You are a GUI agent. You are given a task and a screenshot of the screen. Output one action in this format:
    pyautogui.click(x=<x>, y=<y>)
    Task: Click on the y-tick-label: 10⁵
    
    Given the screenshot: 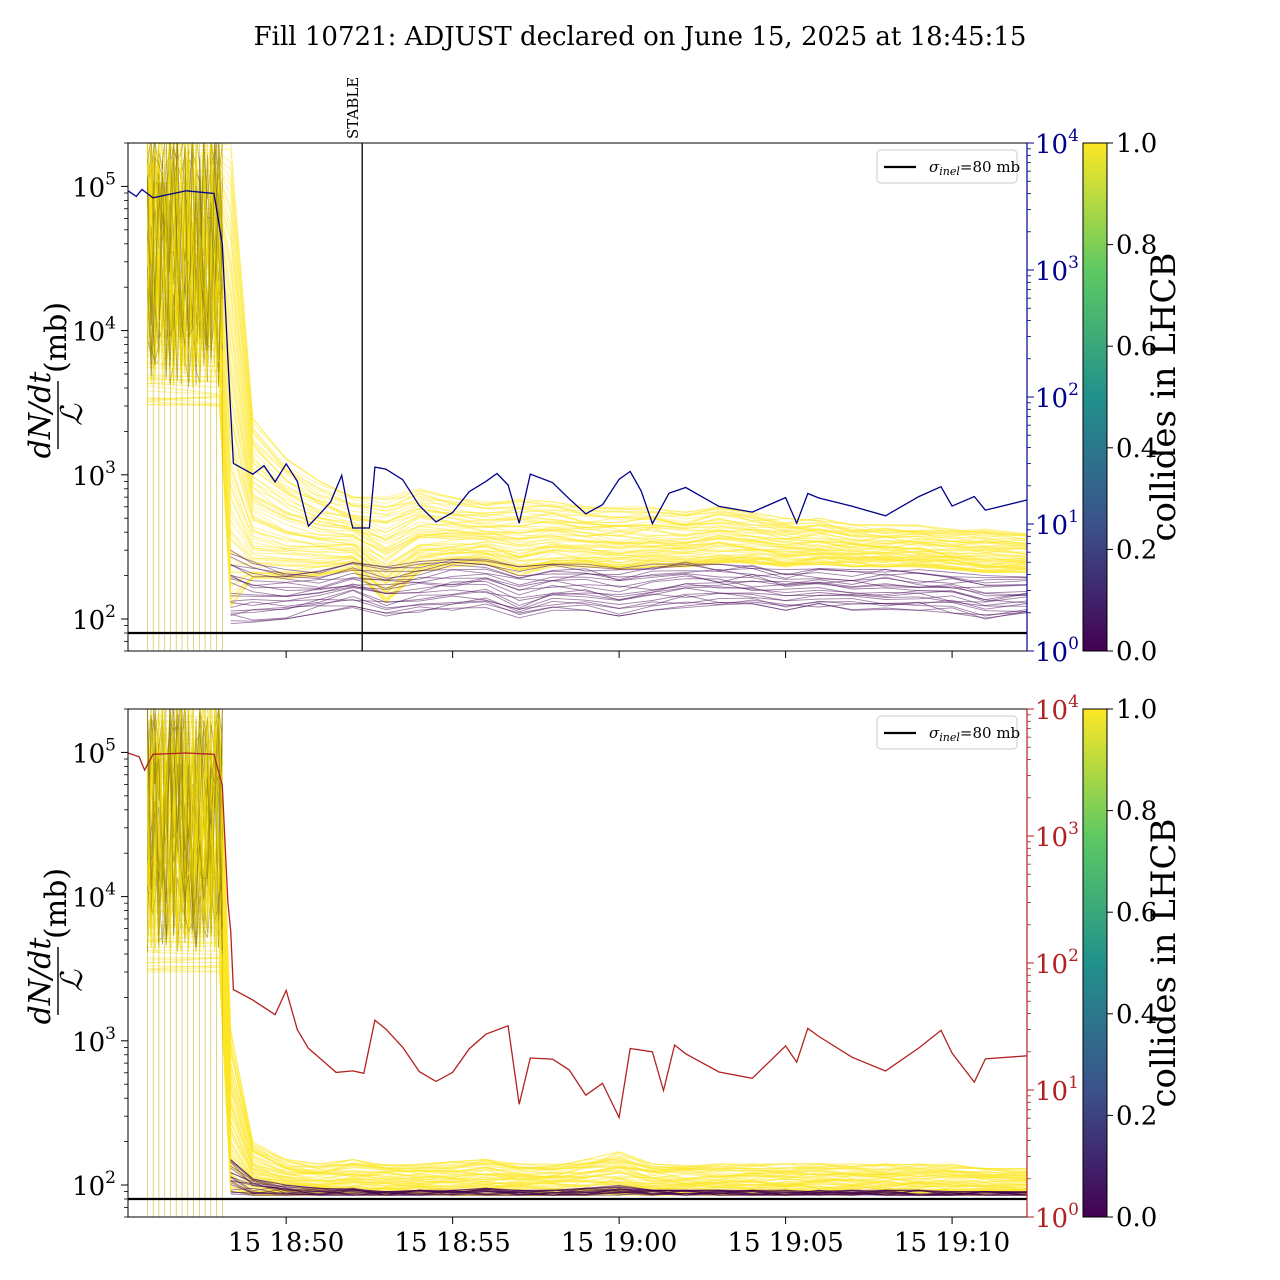 What is the action you would take?
    pyautogui.click(x=94, y=752)
    